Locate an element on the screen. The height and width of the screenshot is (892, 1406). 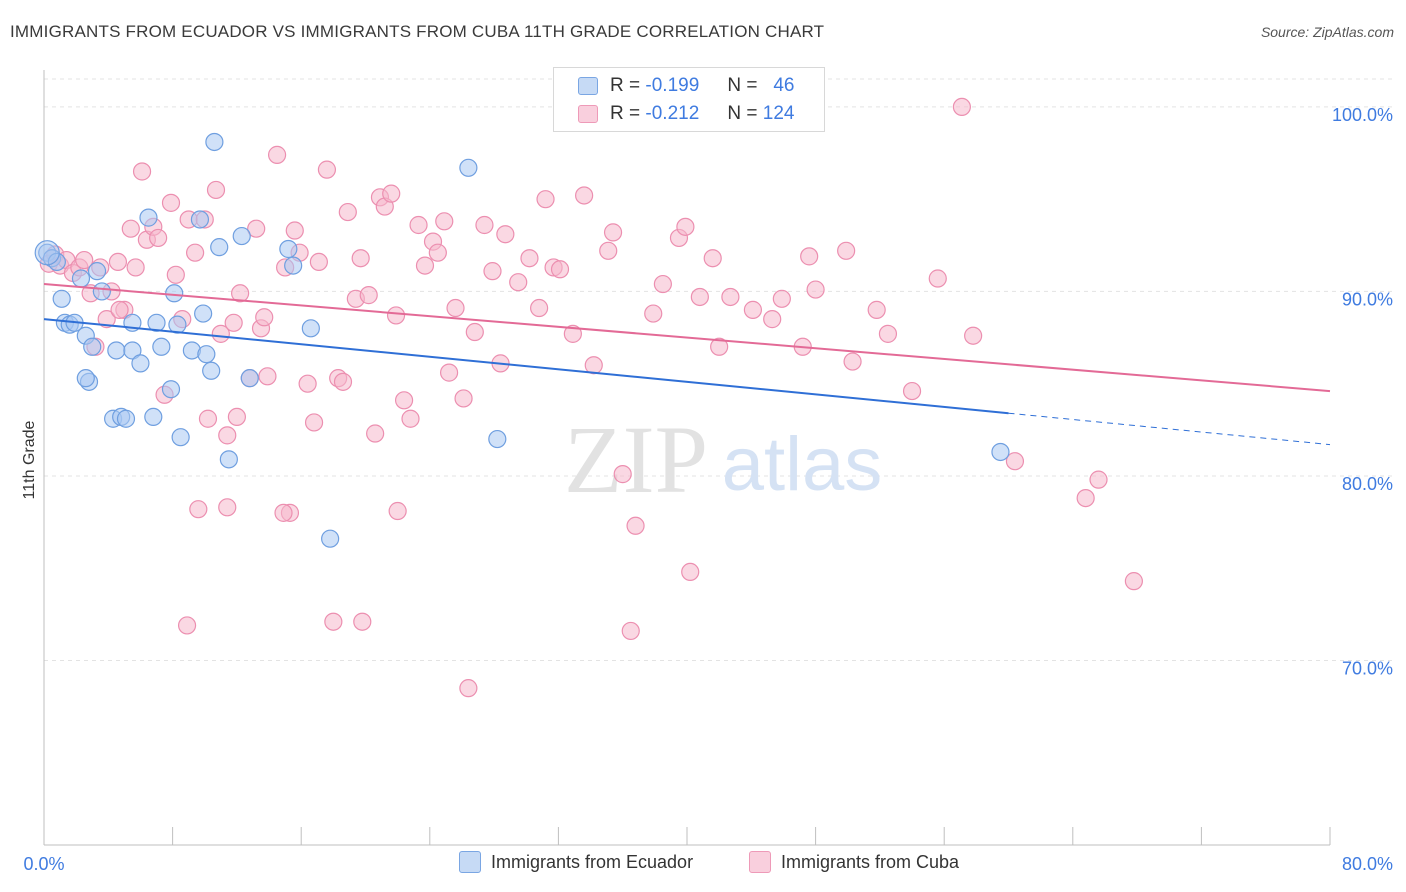
cuba-n-value: 124 is located at coordinates (778, 113).